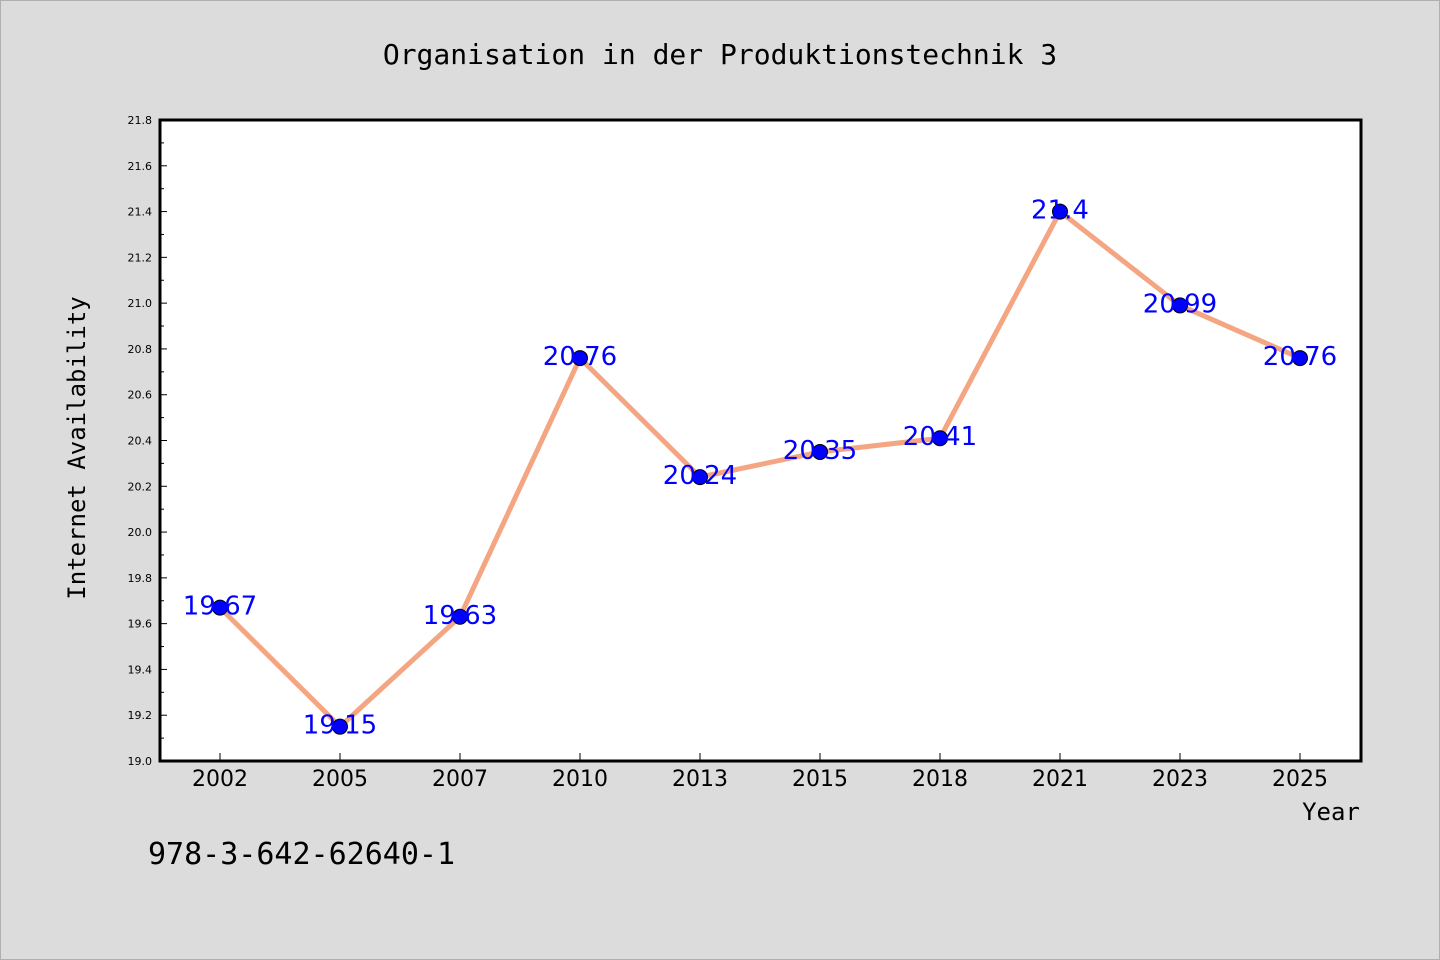 The height and width of the screenshot is (960, 1440). I want to click on footnote: 978-3-642-62640-1, so click(301, 854).